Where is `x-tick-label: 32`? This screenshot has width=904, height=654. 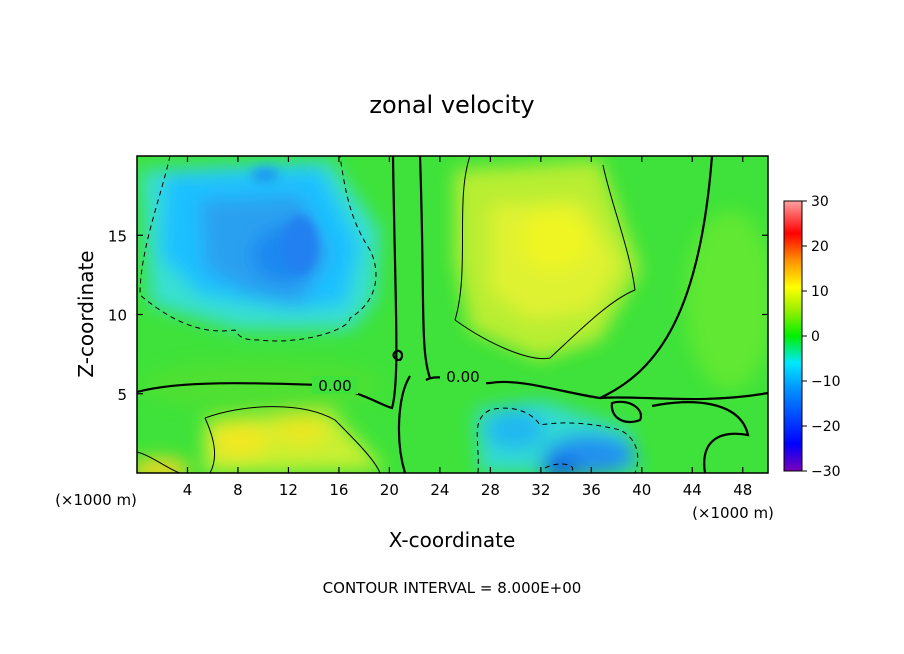 x-tick-label: 32 is located at coordinates (540, 490).